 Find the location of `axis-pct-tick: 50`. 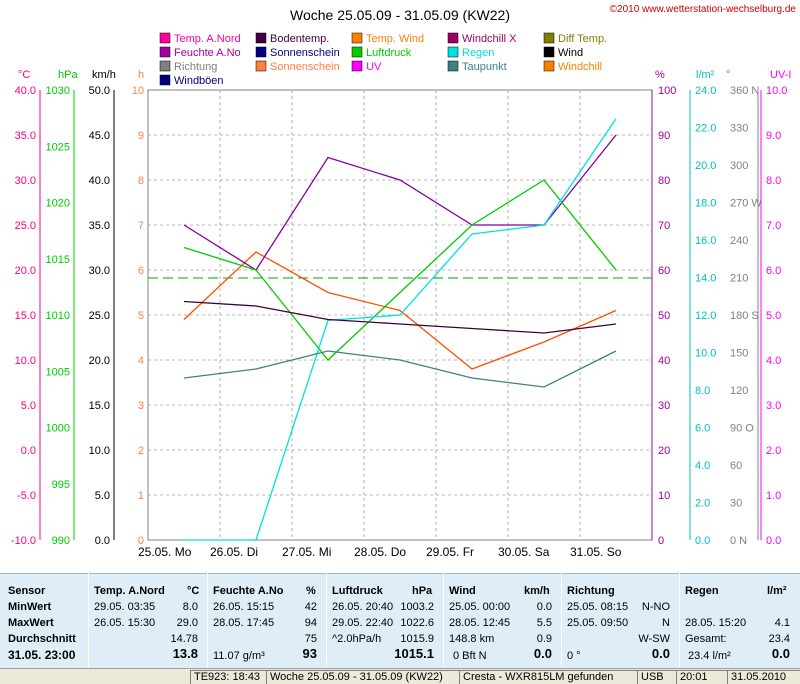

axis-pct-tick: 50 is located at coordinates (664, 316).